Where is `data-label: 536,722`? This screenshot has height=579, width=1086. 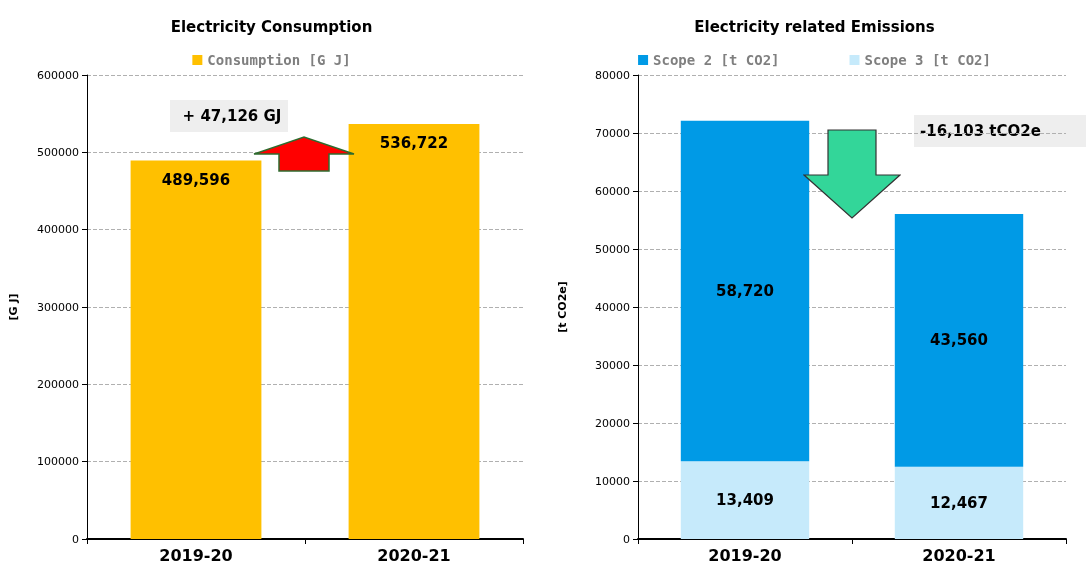 data-label: 536,722 is located at coordinates (414, 143).